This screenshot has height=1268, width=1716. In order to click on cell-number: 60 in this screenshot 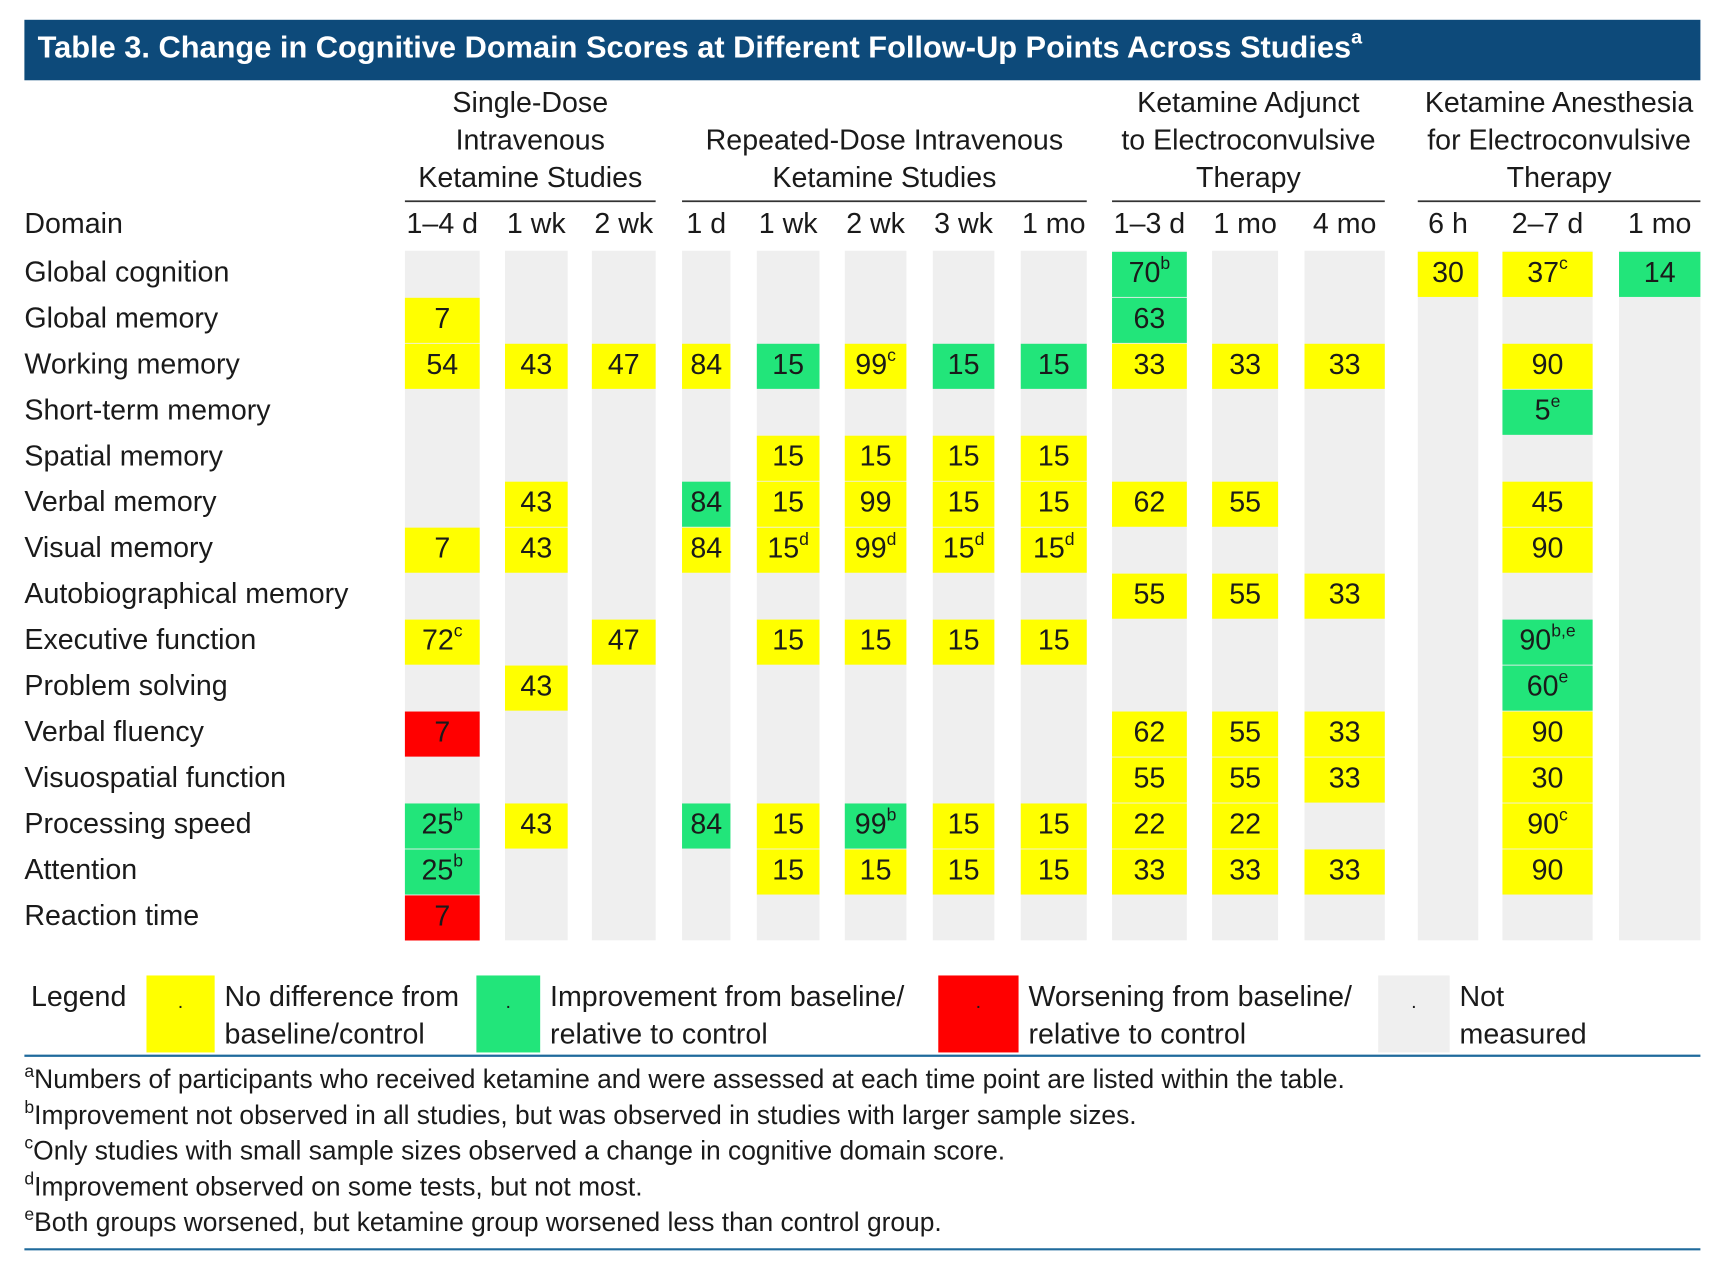, I will do `click(1543, 686)`.